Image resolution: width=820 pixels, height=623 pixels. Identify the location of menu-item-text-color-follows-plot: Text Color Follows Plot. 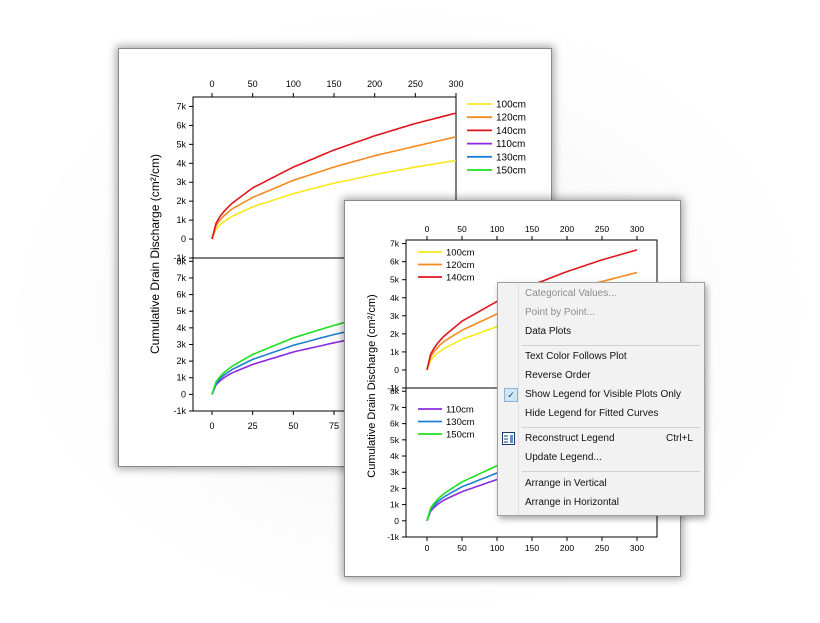
(576, 356).